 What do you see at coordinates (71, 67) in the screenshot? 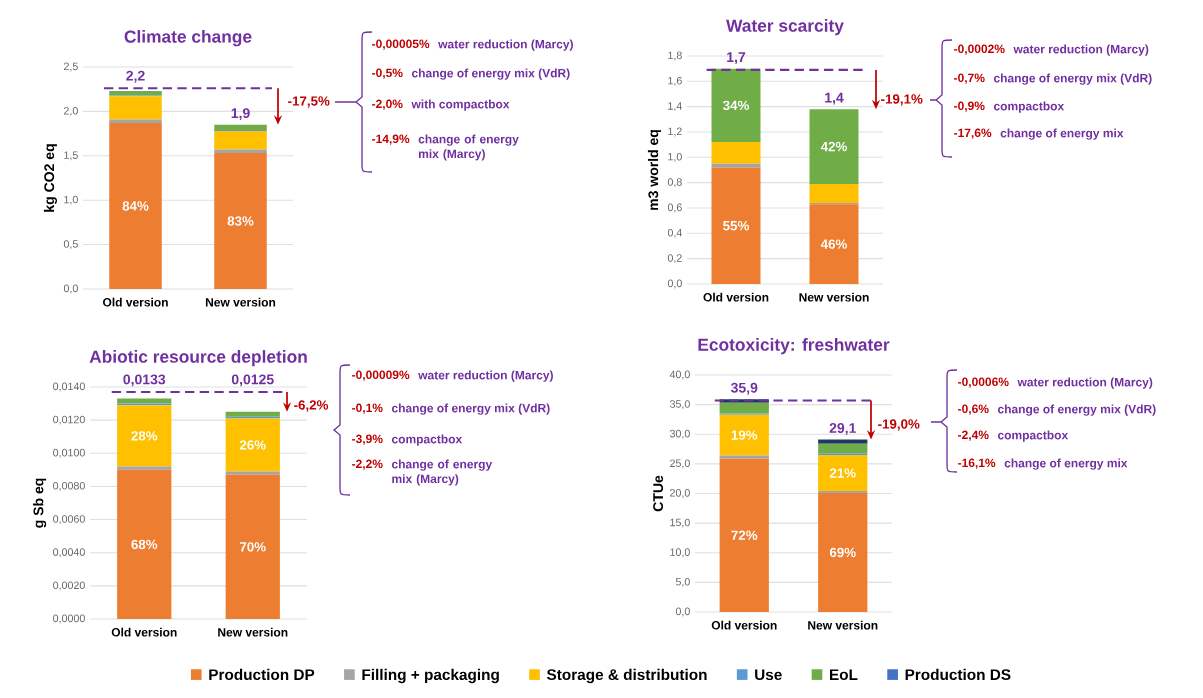
I see `y-tick-label: 2,5` at bounding box center [71, 67].